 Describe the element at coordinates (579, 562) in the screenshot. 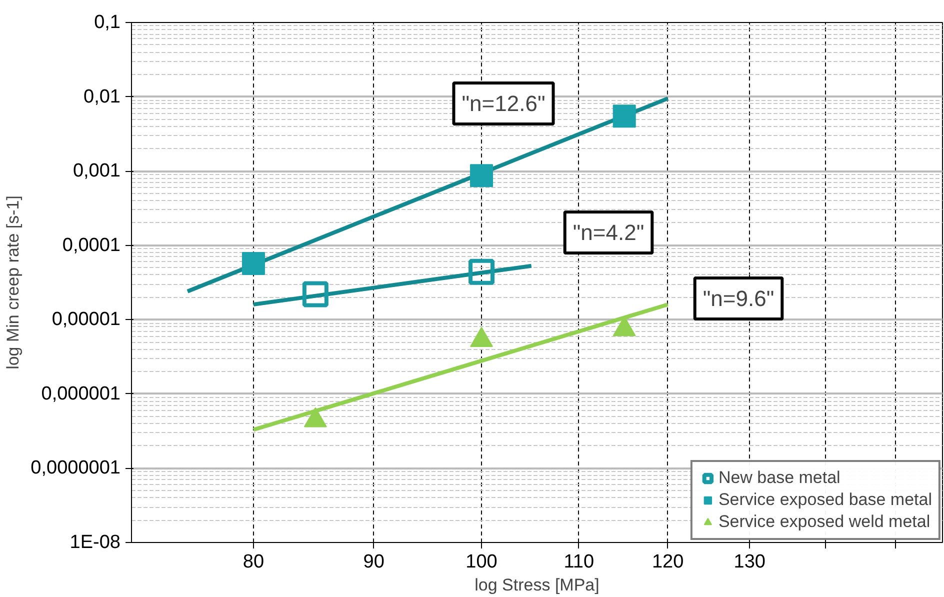

I see `x-tick-label: 110` at that location.